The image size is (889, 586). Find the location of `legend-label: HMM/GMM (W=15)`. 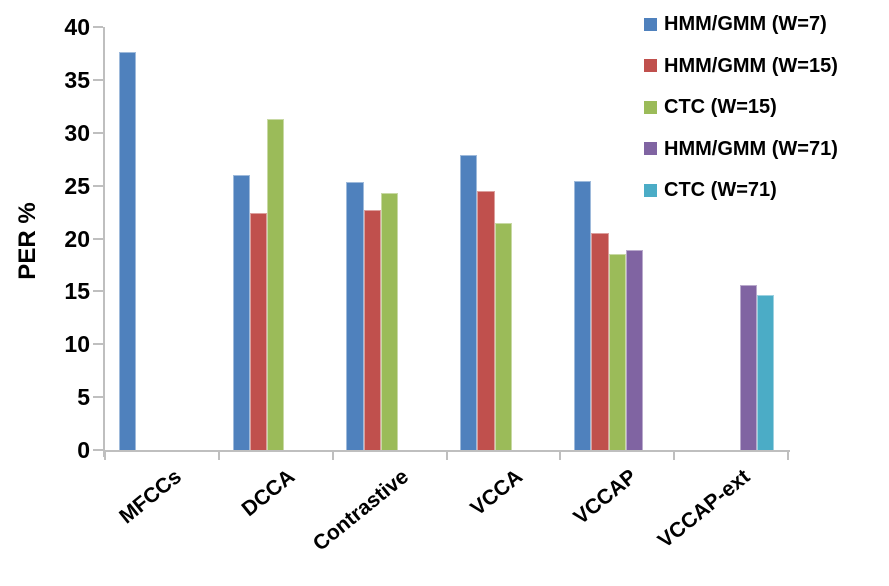

legend-label: HMM/GMM (W=15) is located at coordinates (751, 65).